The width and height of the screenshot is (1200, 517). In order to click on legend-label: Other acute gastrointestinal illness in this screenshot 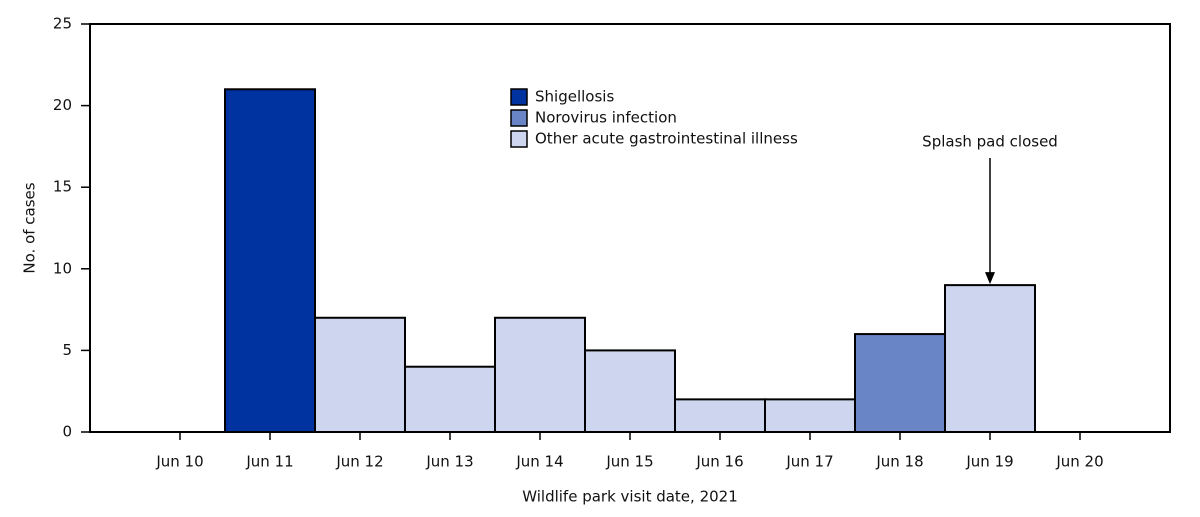, I will do `click(666, 139)`.